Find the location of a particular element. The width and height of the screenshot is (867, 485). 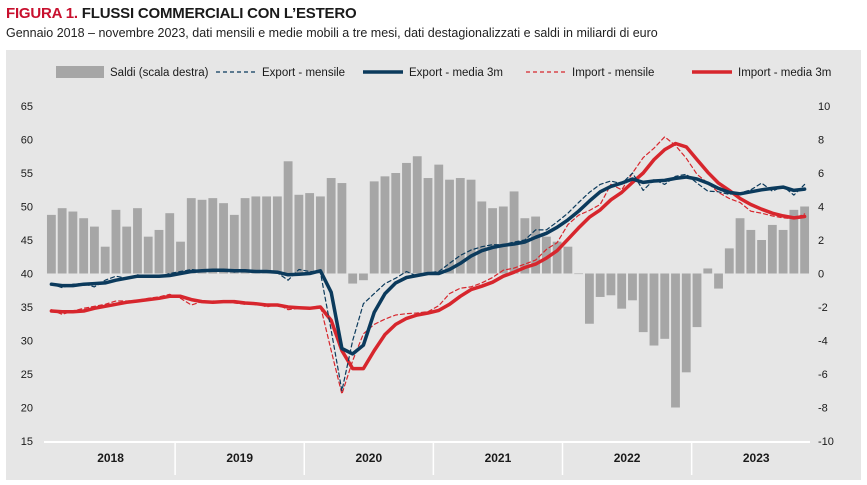

figure-label: FIGURA 1. is located at coordinates (42, 13).